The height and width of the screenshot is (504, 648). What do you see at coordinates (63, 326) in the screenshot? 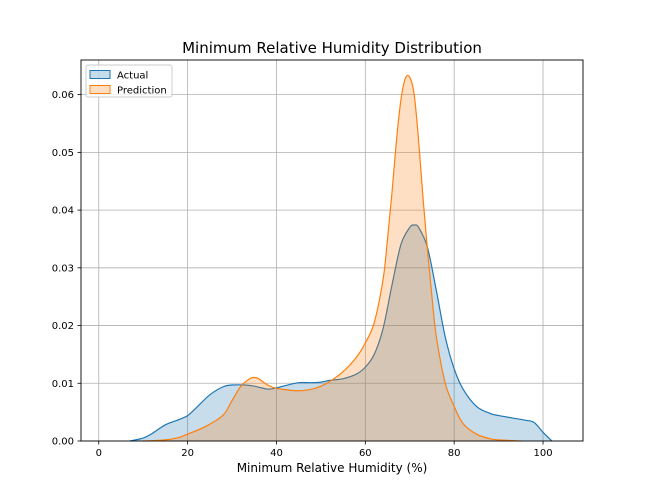
I see `y-tick-label: 0.02` at bounding box center [63, 326].